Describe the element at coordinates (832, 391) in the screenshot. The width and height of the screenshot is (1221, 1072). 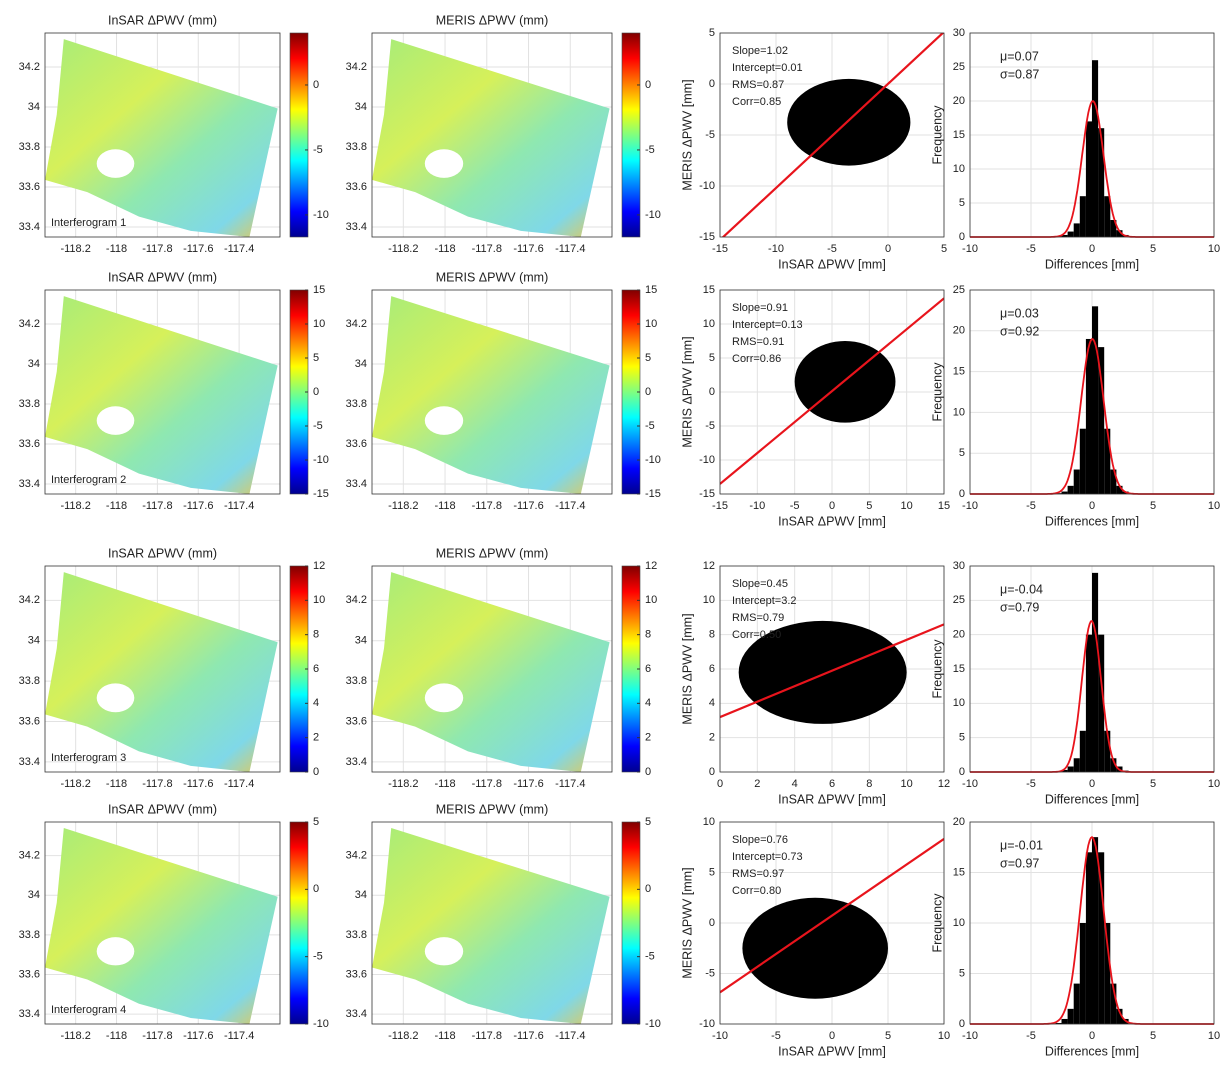
I see `fit-line` at that location.